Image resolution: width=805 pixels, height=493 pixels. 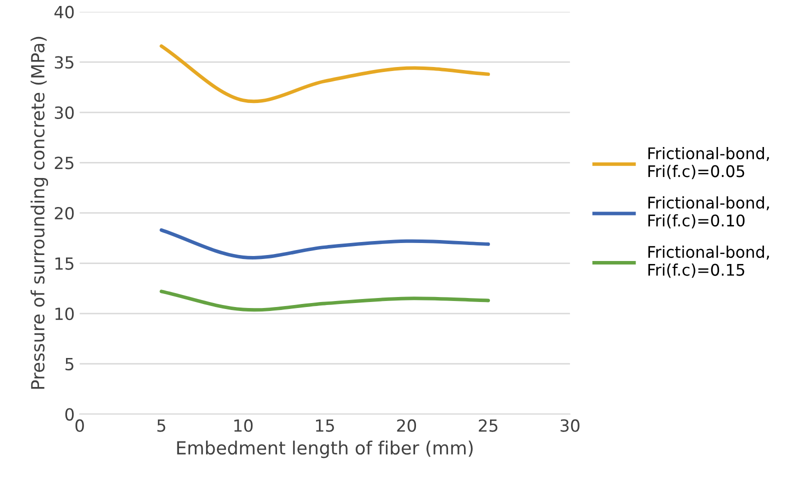 I want to click on y-tick-label: 5, so click(x=70, y=364).